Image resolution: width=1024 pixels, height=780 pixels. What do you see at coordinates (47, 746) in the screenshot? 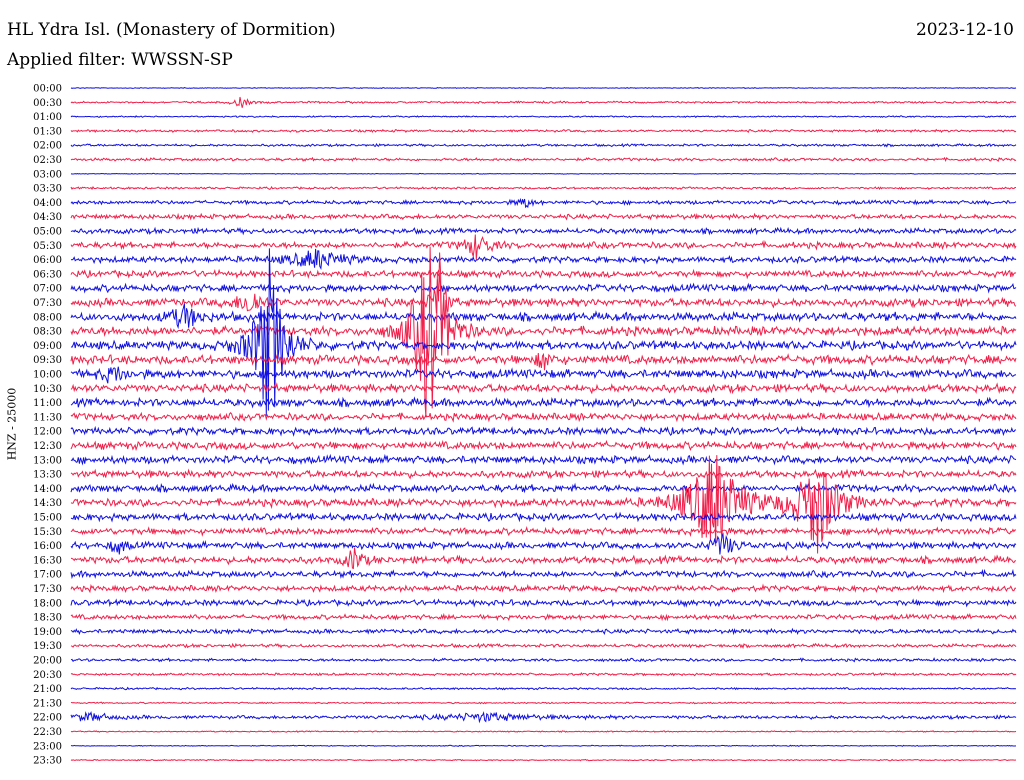
I see `time-tick-label: 23:00` at bounding box center [47, 746].